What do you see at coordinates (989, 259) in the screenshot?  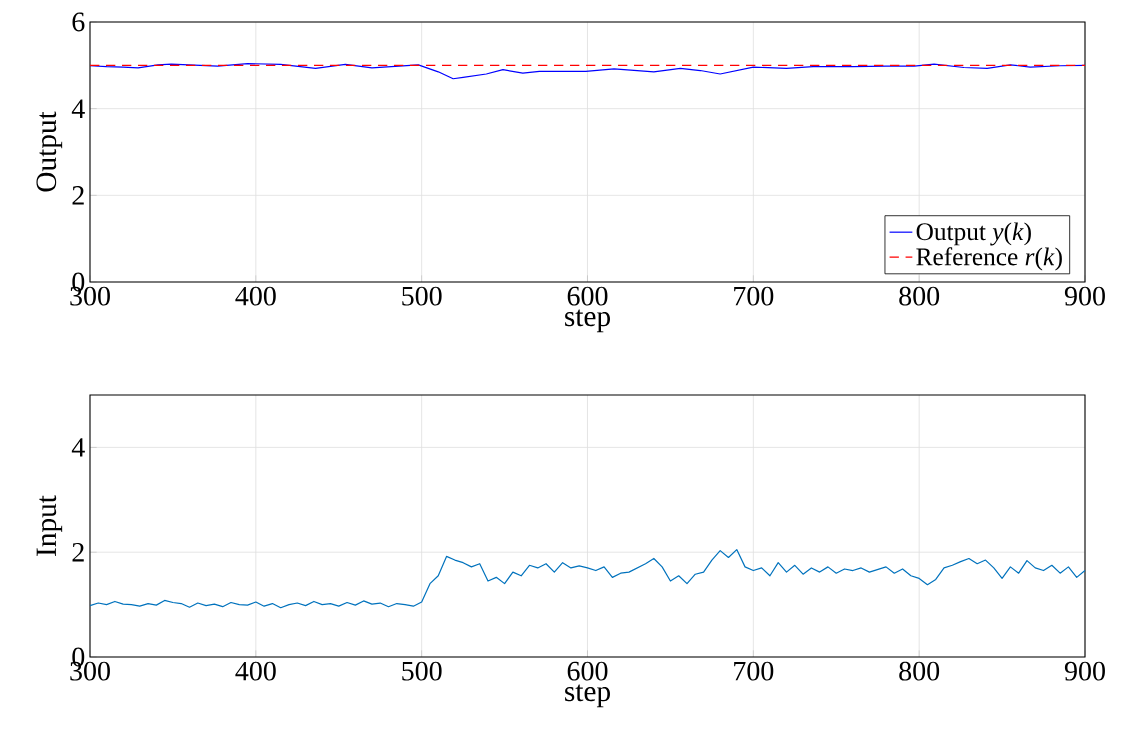 I see `legend-label: Reference r(k)` at bounding box center [989, 259].